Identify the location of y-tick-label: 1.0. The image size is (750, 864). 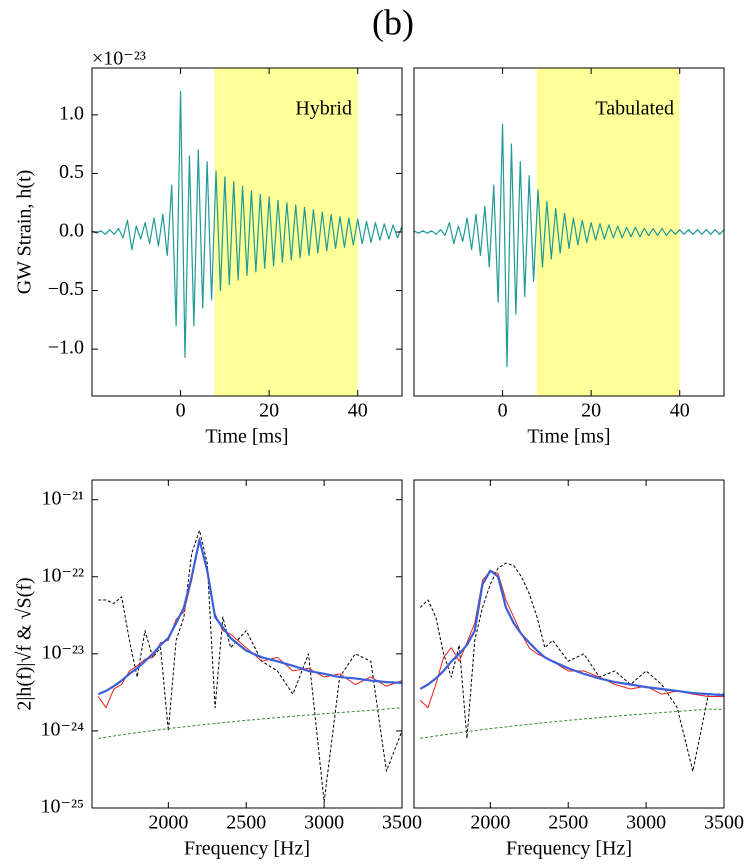
(71, 113).